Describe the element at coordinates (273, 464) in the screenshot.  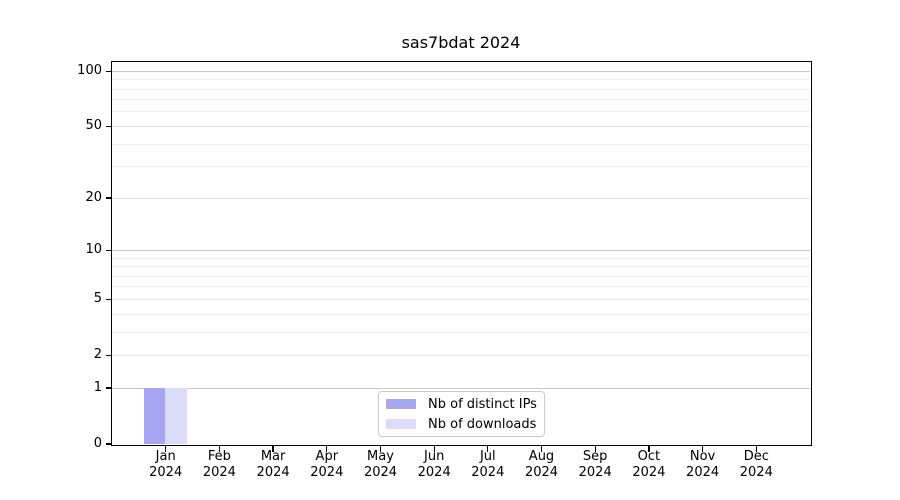
I see `x-tick-label-mar: Mar 2024` at that location.